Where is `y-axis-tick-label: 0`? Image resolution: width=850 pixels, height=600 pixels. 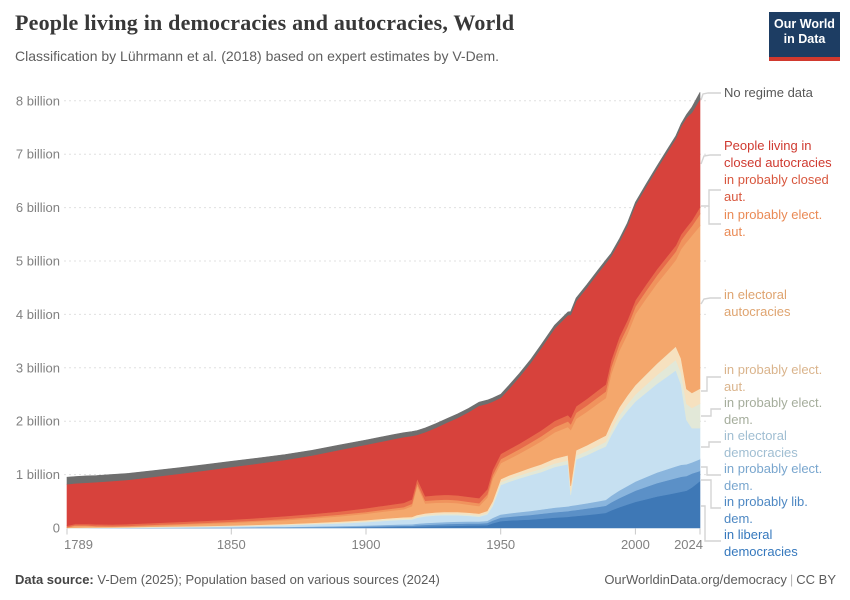 y-axis-tick-label: 0 is located at coordinates (56, 528).